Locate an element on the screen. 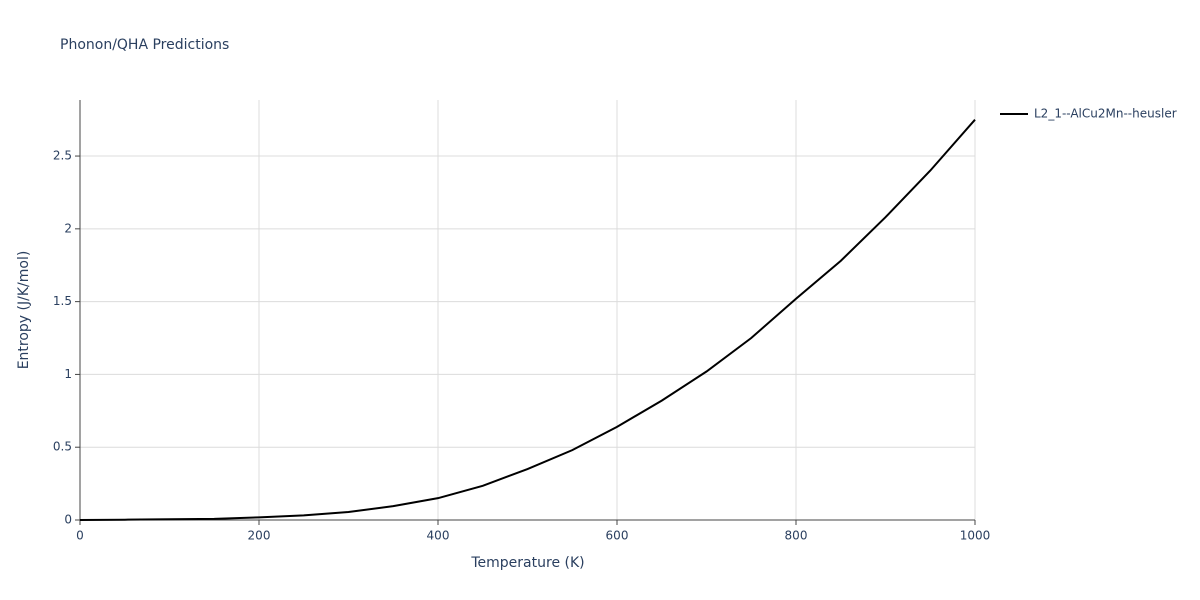  x-tick-label: 1000 is located at coordinates (975, 536).